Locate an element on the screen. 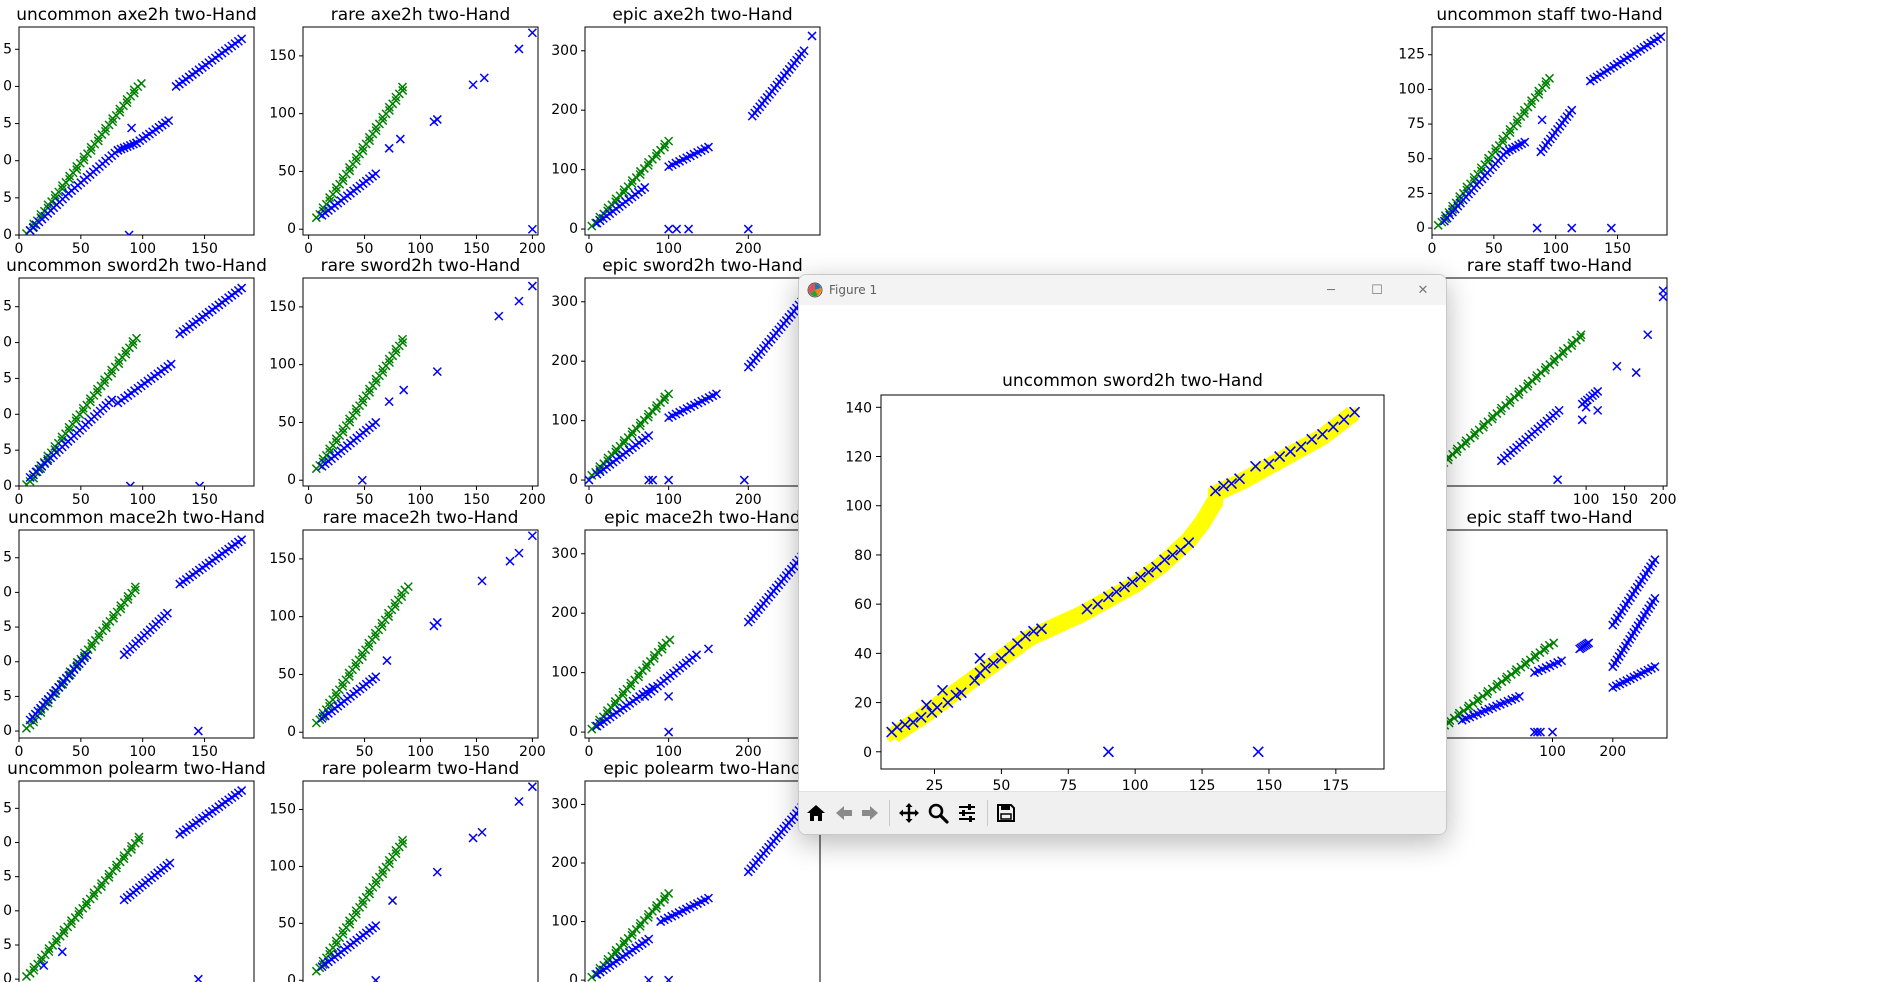 The image size is (1896, 982). y-tick-label: 75 is located at coordinates (1416, 124).